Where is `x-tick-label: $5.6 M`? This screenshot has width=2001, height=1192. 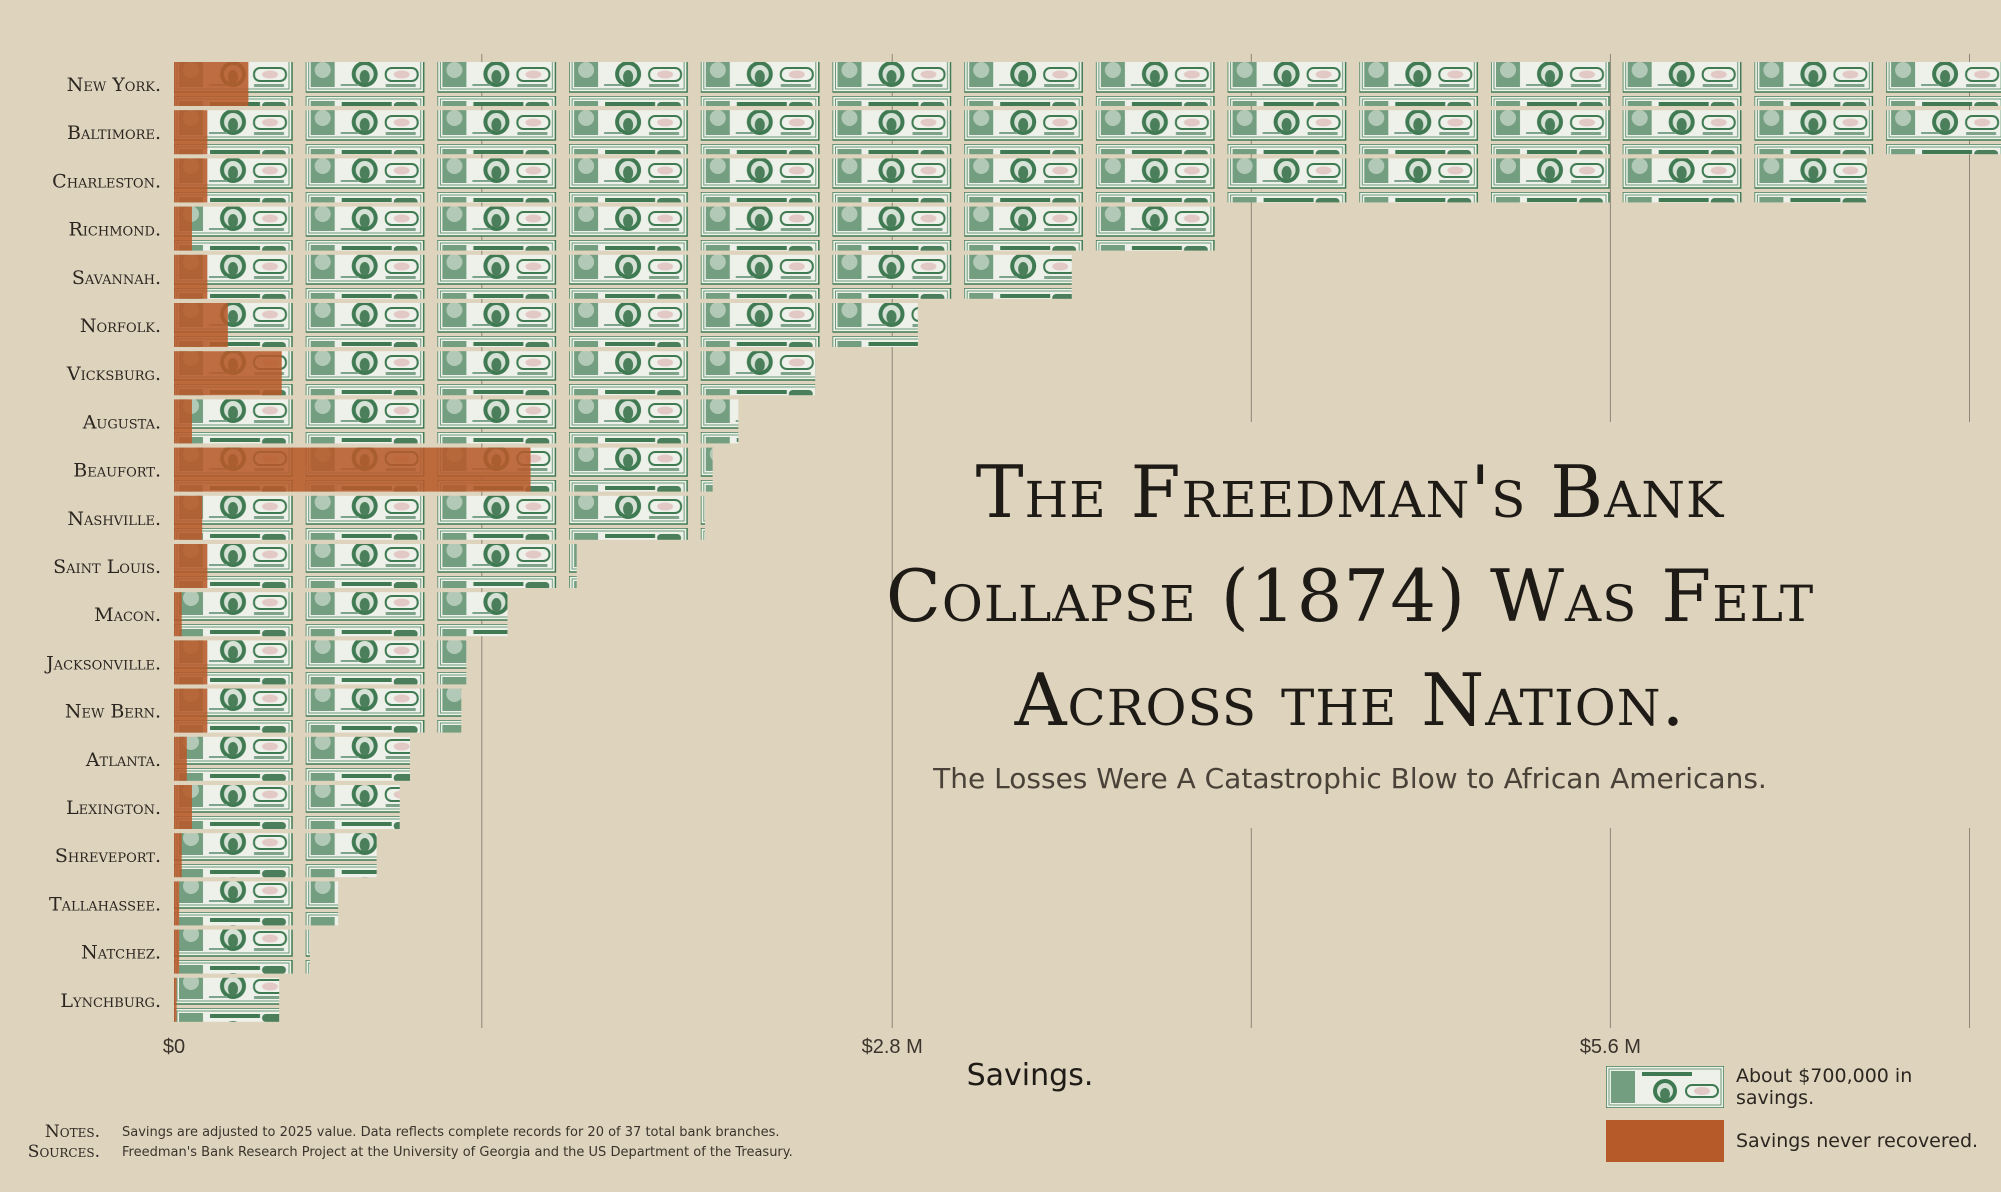 x-tick-label: $5.6 M is located at coordinates (1610, 1047).